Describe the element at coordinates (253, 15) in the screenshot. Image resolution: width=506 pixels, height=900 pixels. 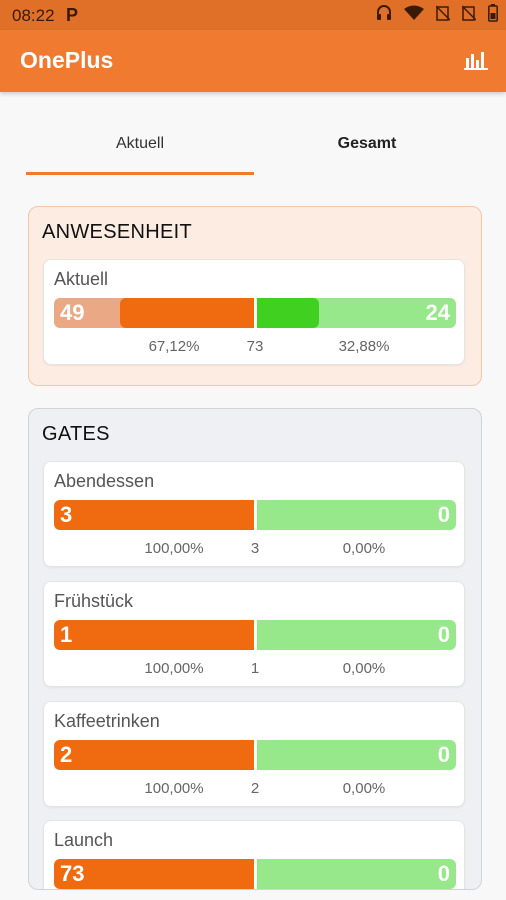
I see `status-bar: 08:22 P` at that location.